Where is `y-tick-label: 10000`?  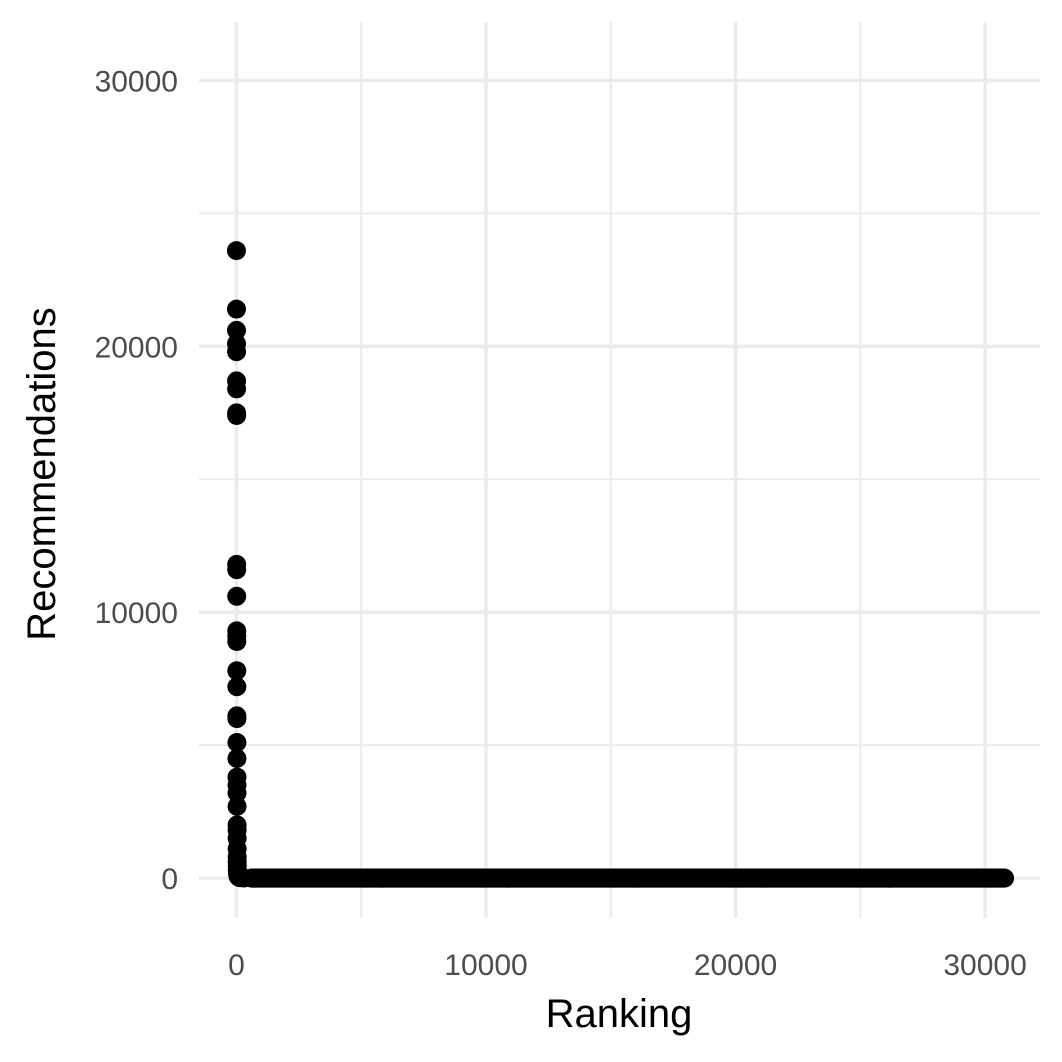 y-tick-label: 10000 is located at coordinates (136, 613).